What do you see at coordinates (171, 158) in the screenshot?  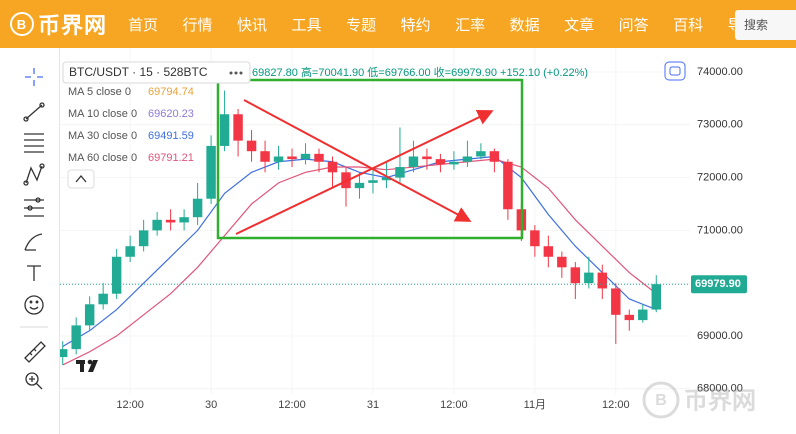 I see `legend-value: 69791.21` at bounding box center [171, 158].